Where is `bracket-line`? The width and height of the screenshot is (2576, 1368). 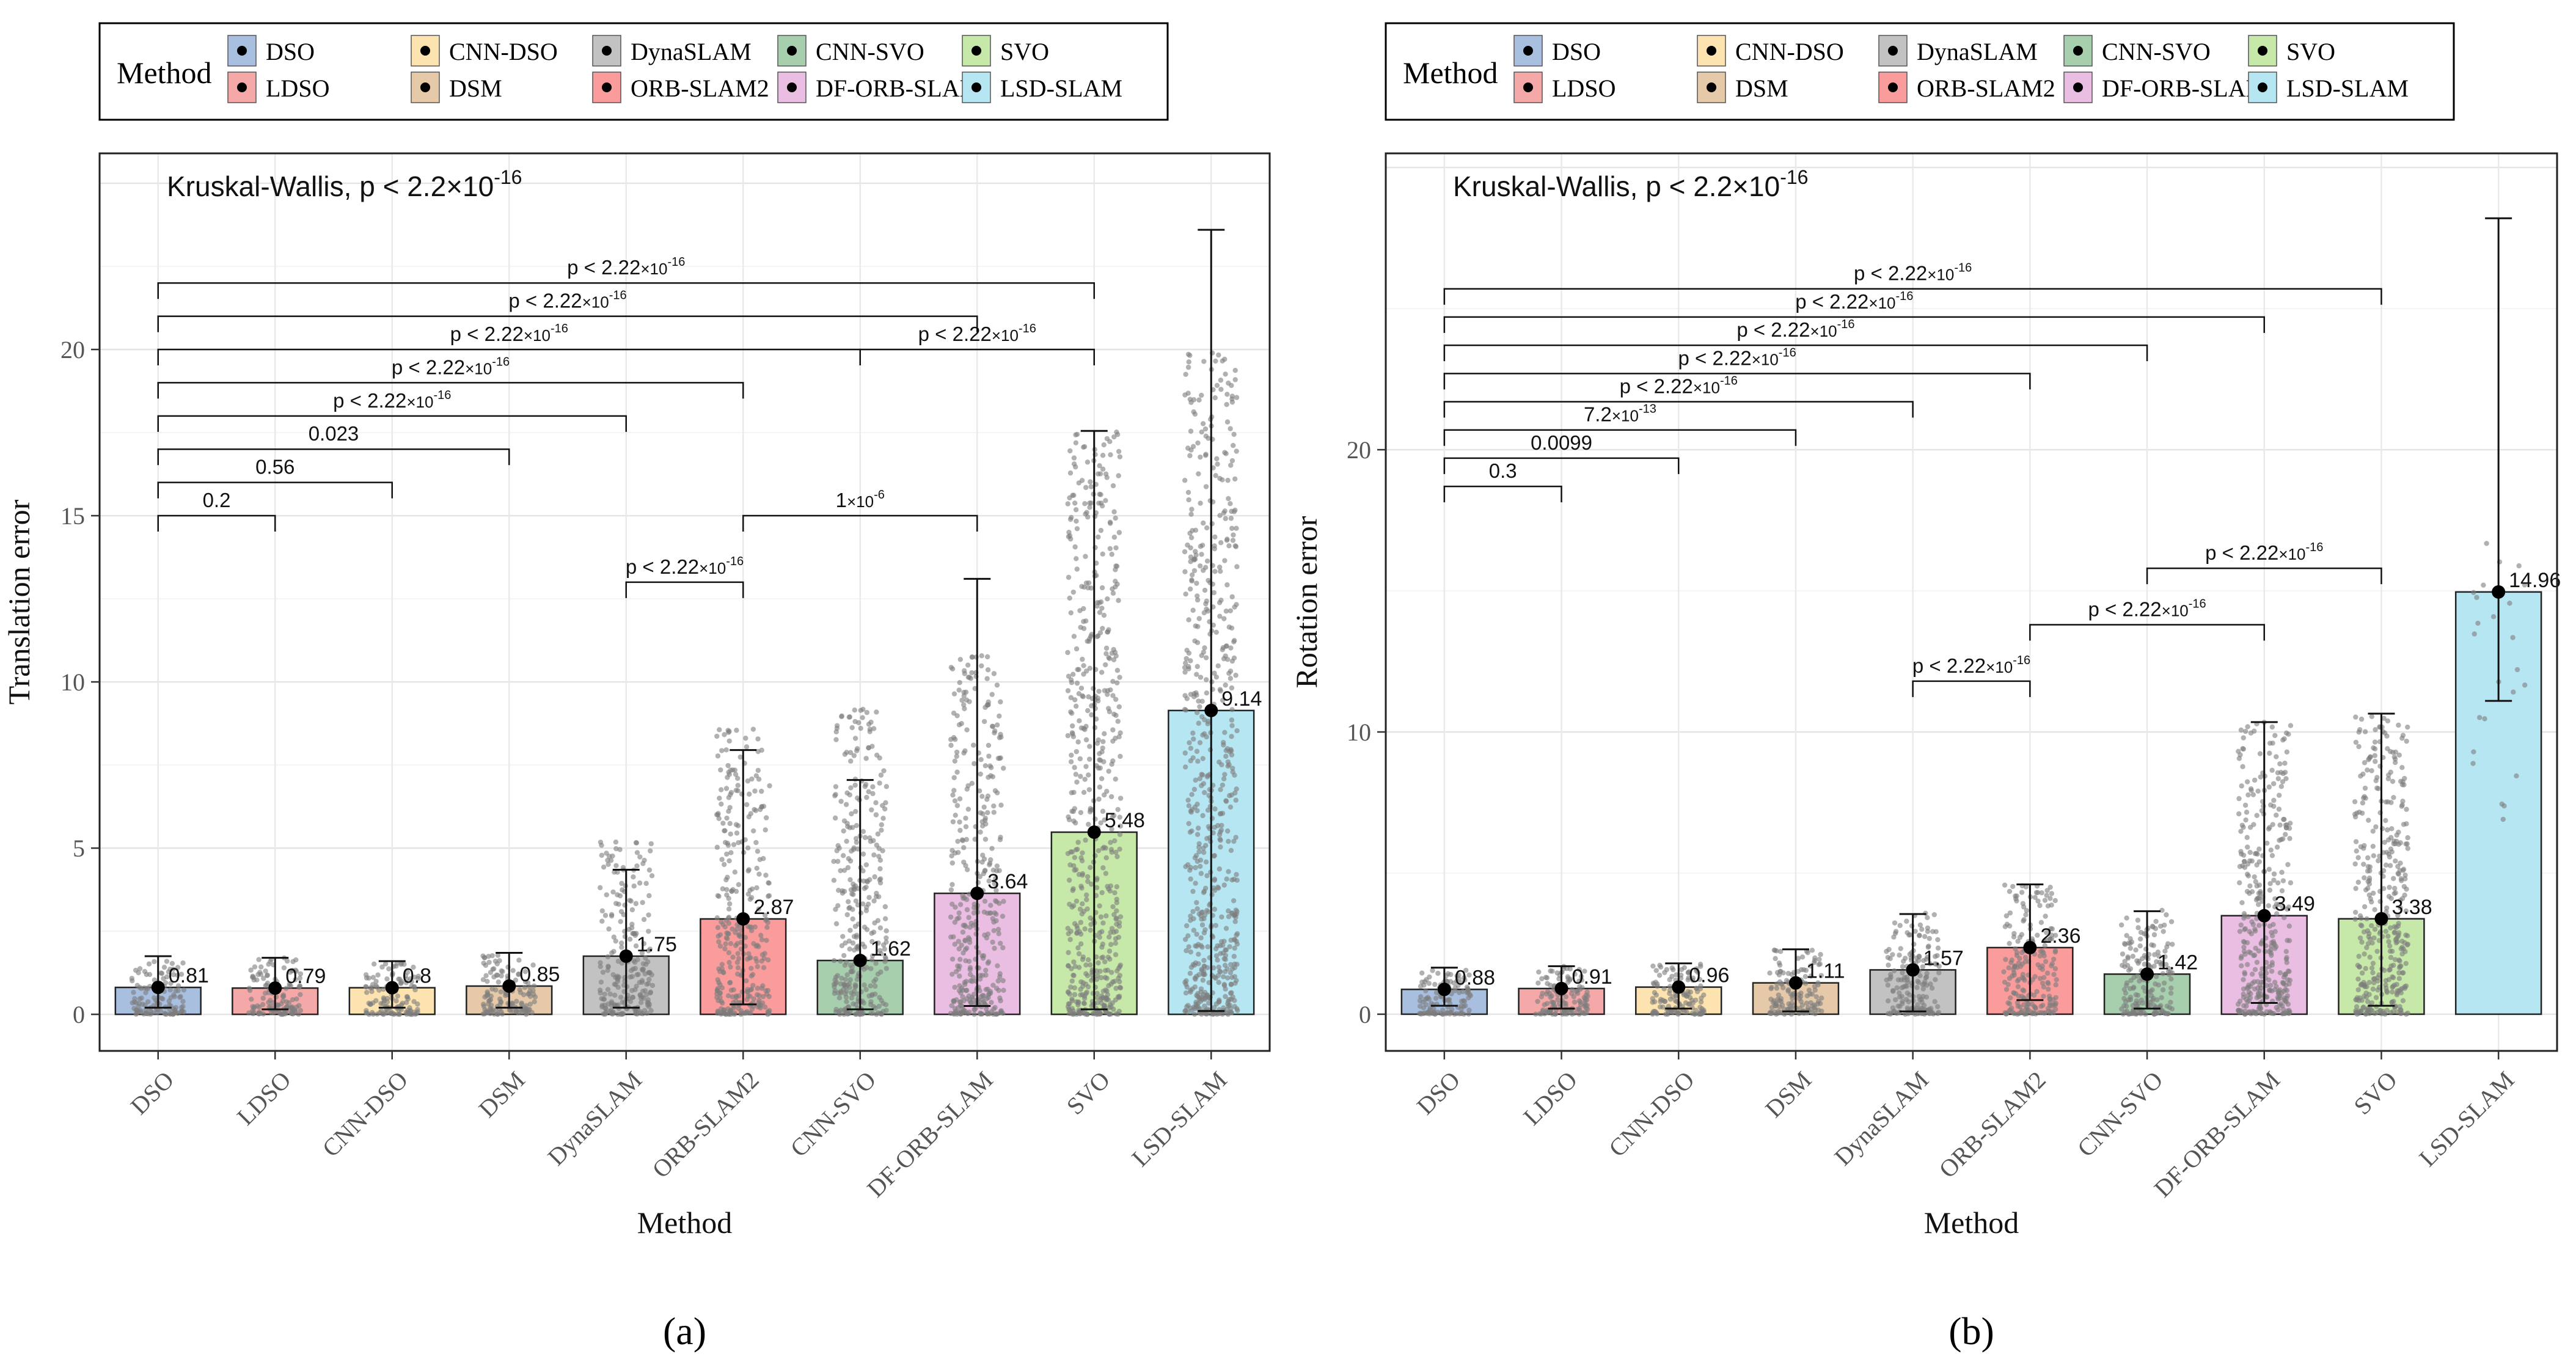 bracket-line is located at coordinates (626, 290).